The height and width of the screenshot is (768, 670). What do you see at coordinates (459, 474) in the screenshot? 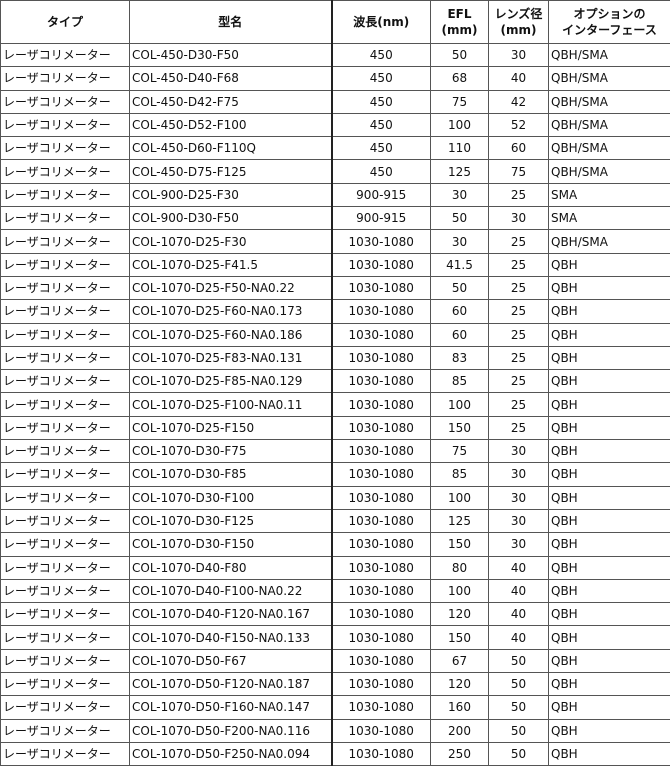
I see `cell-efl: 85` at bounding box center [459, 474].